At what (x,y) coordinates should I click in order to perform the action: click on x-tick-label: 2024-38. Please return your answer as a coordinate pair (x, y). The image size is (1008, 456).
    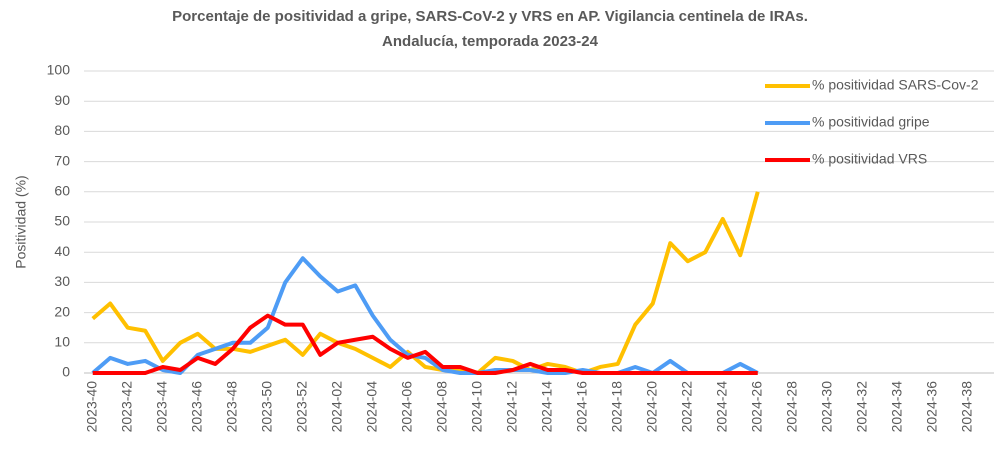
    Looking at the image, I should click on (966, 407).